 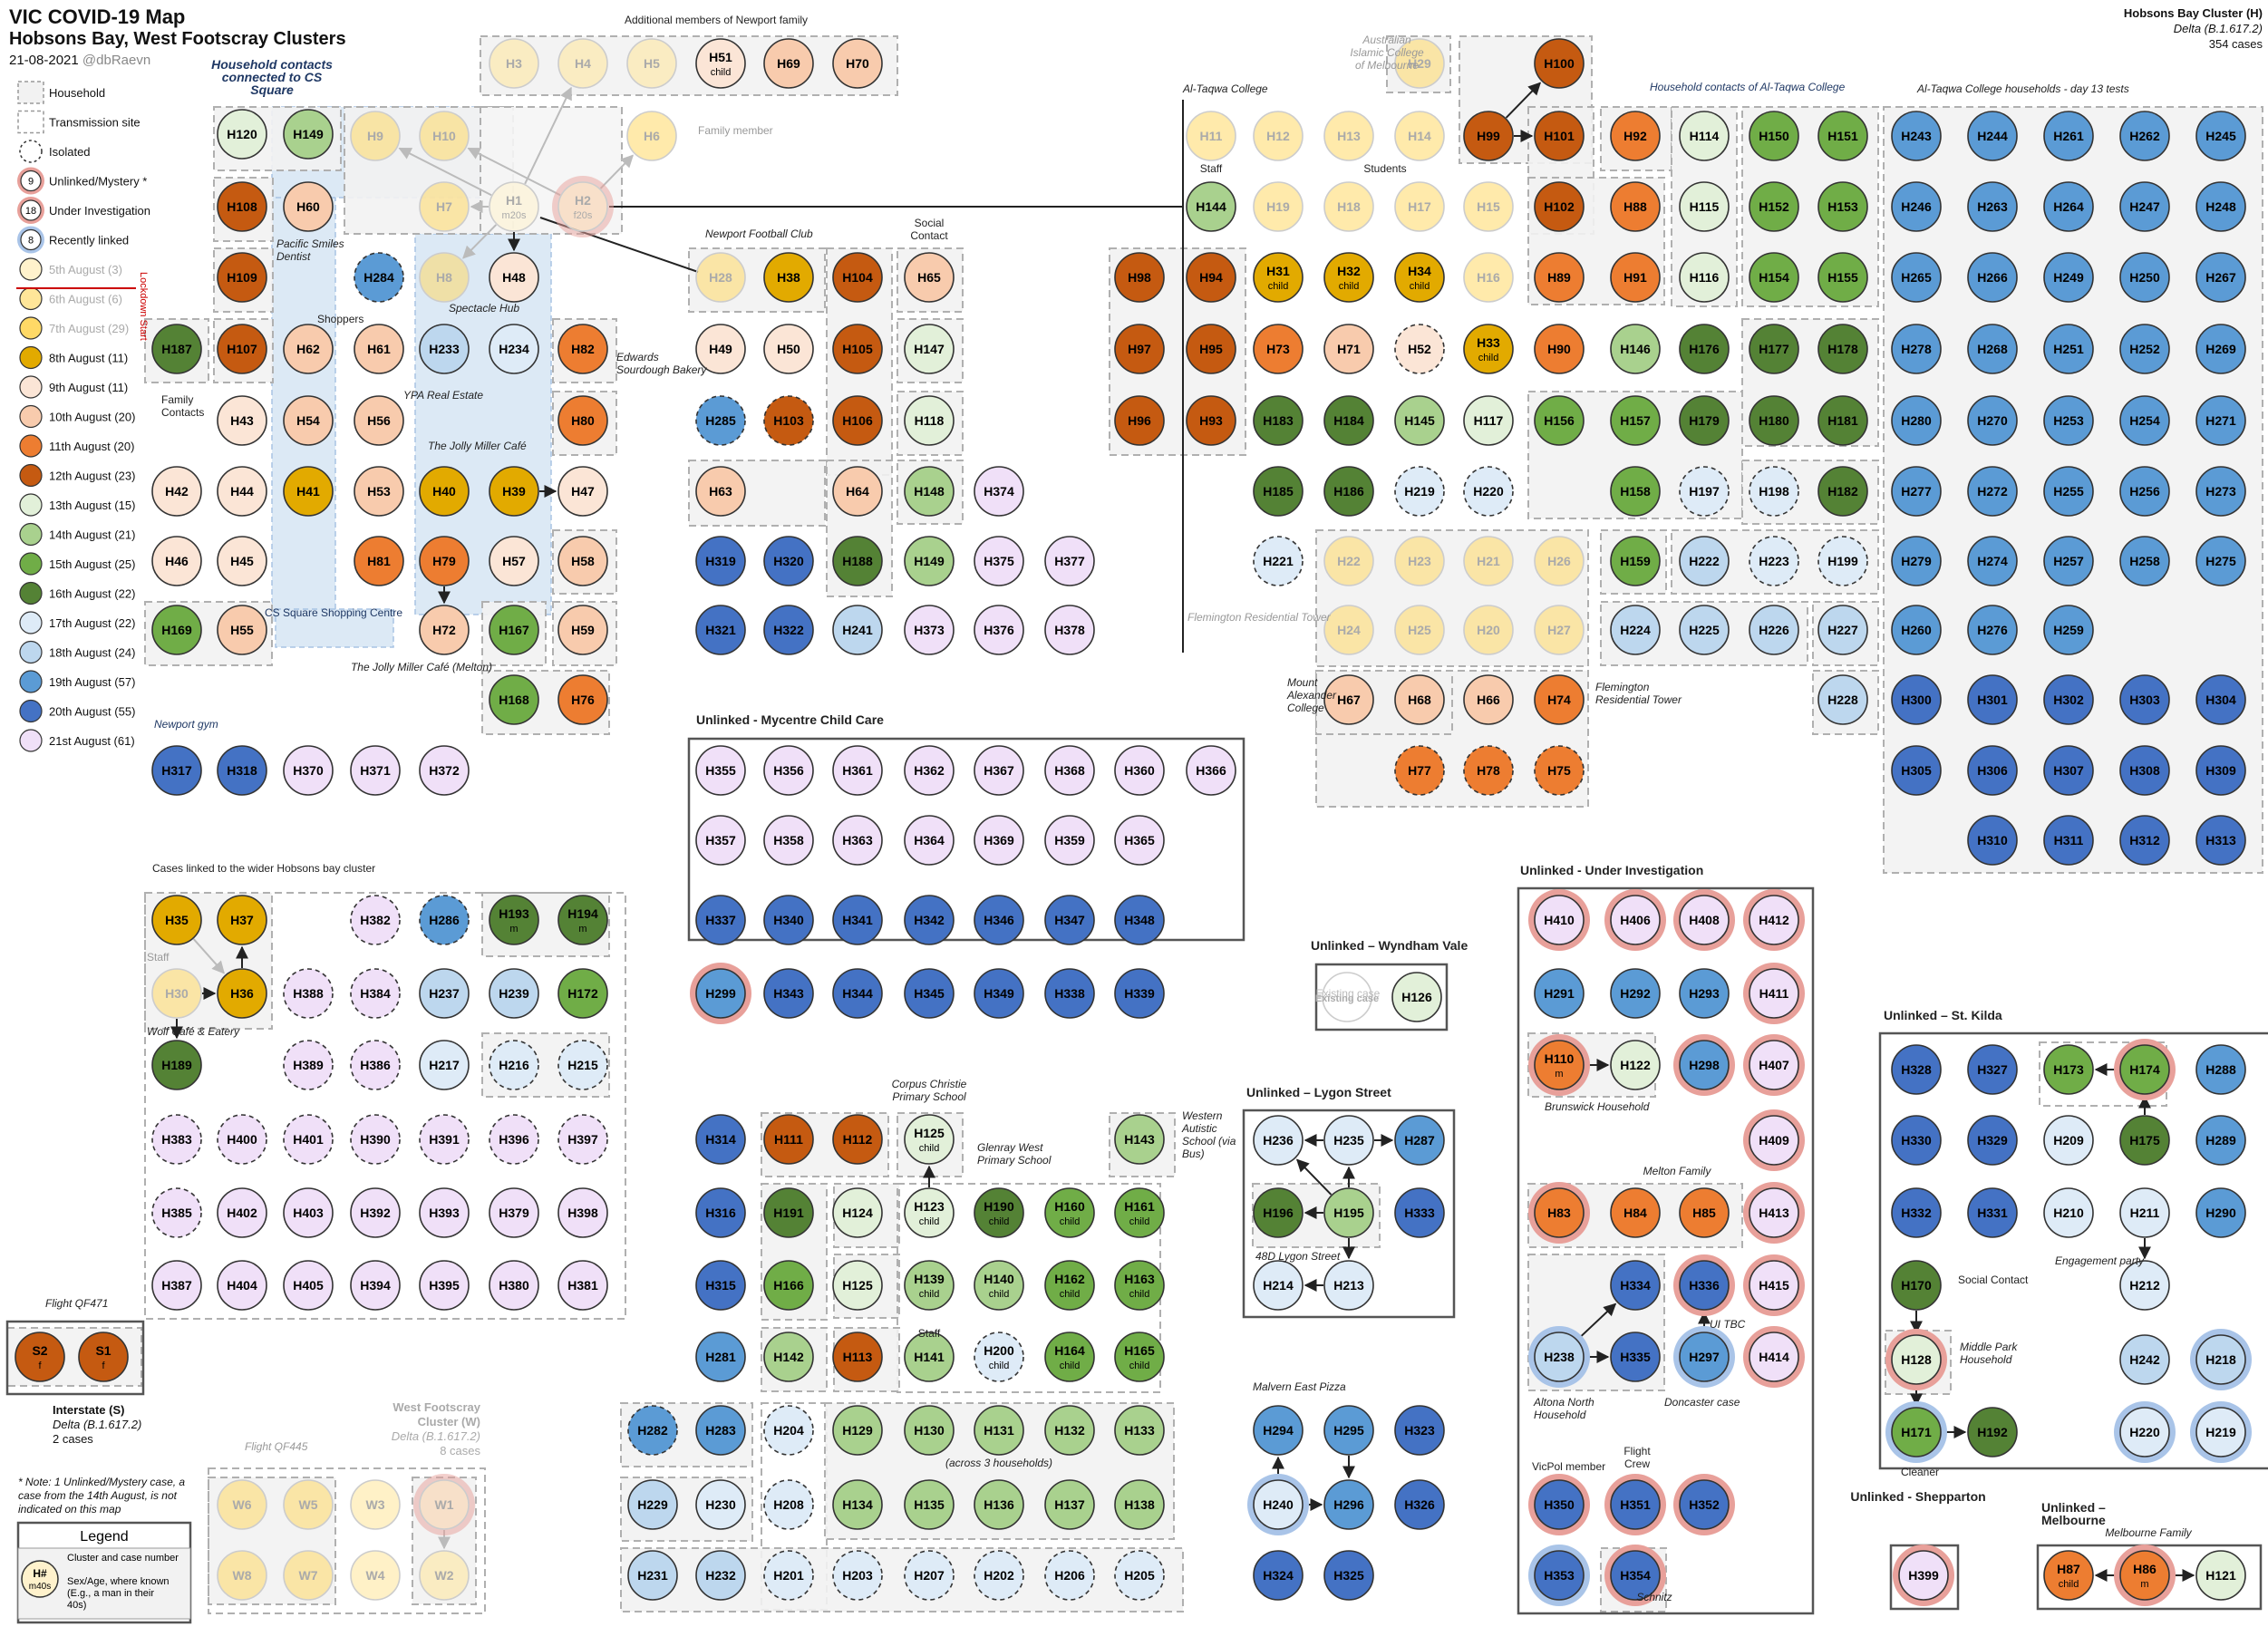 I want to click on case-sub: child, so click(x=930, y=1148).